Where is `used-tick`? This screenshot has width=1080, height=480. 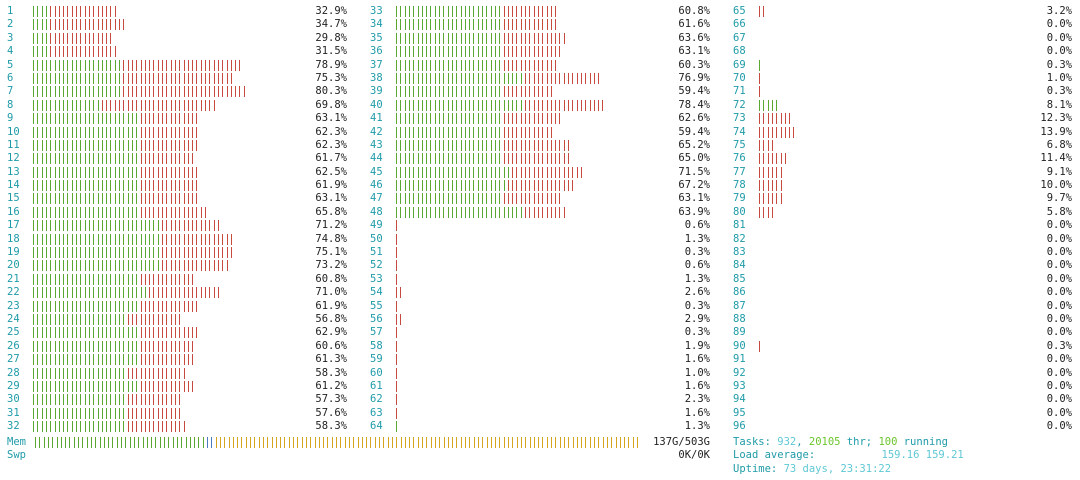
used-tick is located at coordinates (203, 442).